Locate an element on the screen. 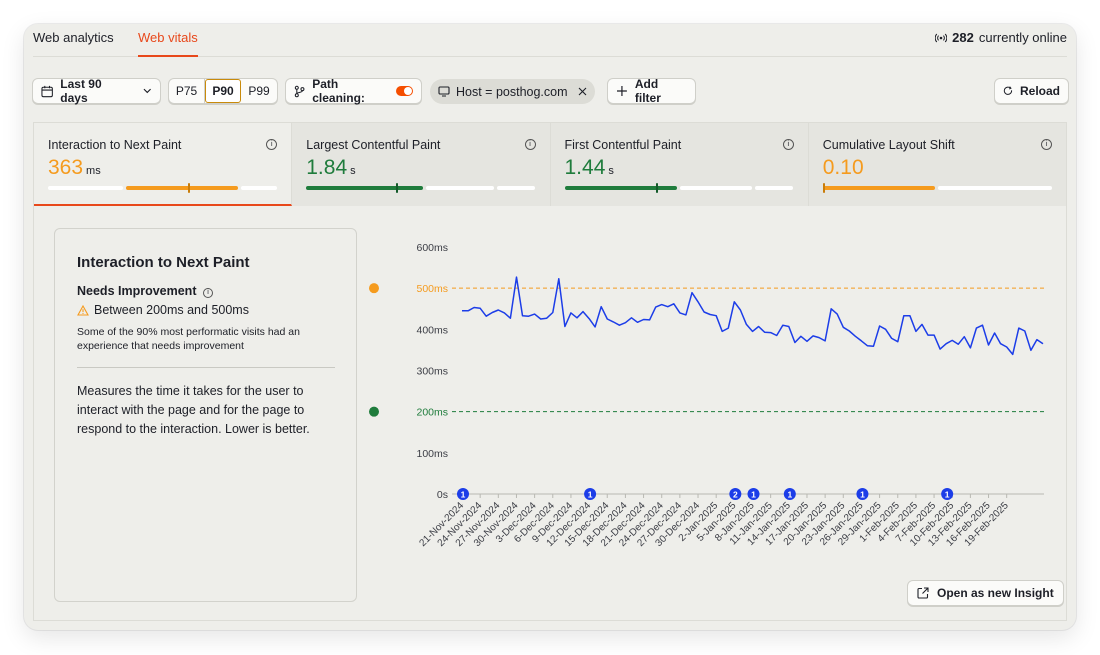 This screenshot has height=655, width=1100. path-cleaning-switch is located at coordinates (404, 91).